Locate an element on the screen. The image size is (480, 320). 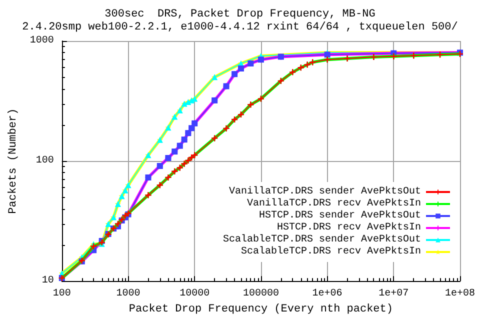
x-tick-label: 1e+07 is located at coordinates (393, 294).